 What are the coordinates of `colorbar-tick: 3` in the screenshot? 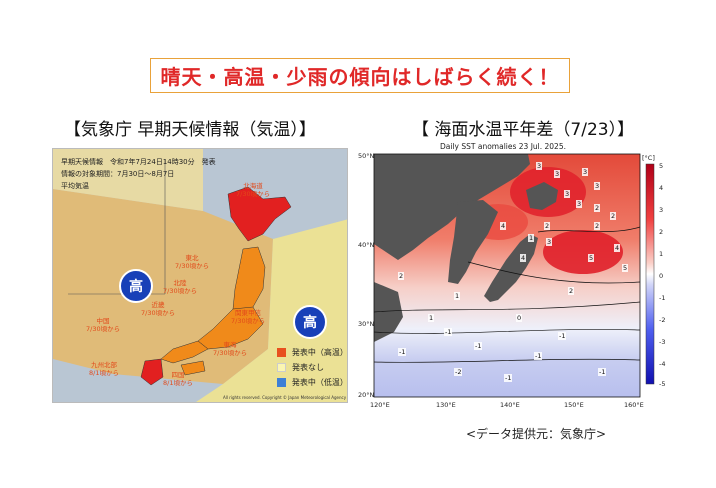 It's located at (661, 210).